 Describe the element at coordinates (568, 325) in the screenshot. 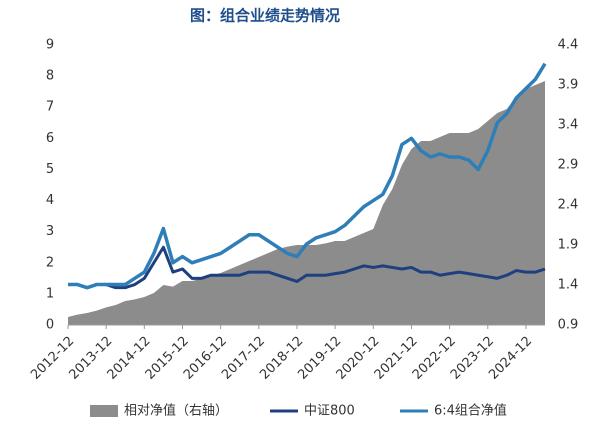

I see `y2-tick-label: 0.9` at that location.